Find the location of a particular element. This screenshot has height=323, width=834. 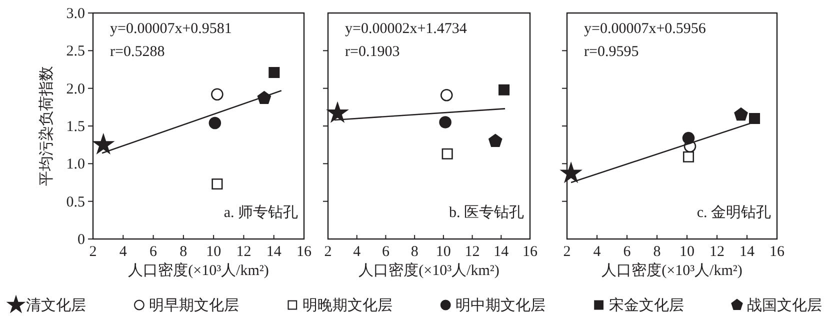

annotation: a. 师专钻孔 is located at coordinates (261, 212).